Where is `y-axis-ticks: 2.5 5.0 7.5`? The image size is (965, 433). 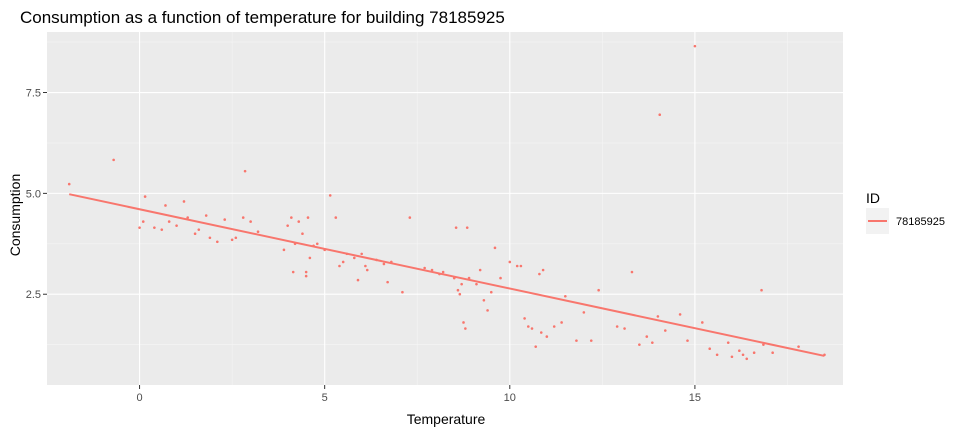 y-axis-ticks: 2.5 5.0 7.5 is located at coordinates (36, 194).